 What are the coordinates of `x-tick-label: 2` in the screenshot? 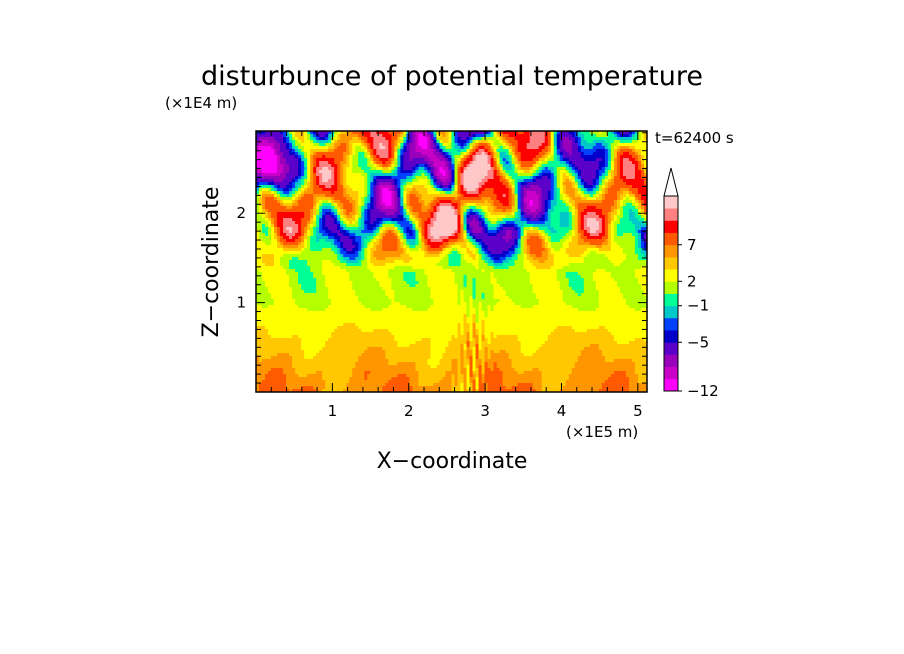 It's located at (409, 411).